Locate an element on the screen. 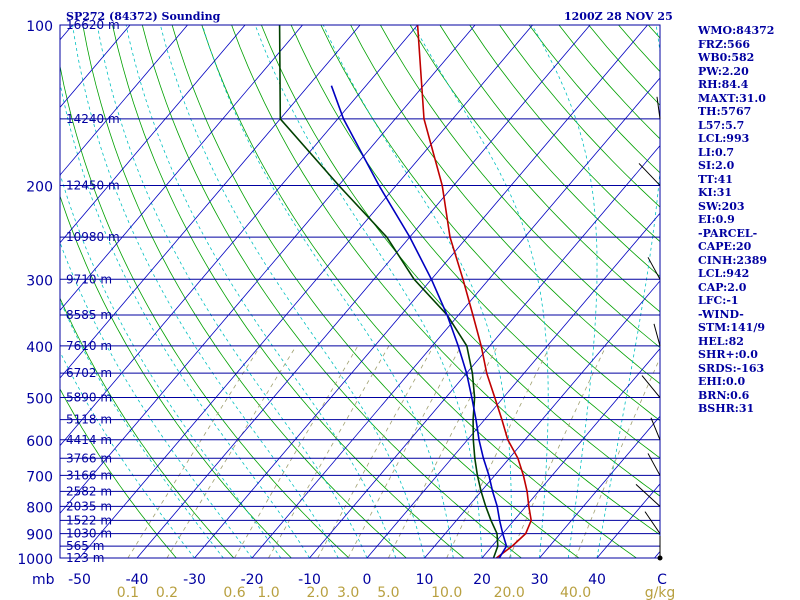 This screenshot has width=800, height=600. height-label: 1522 m is located at coordinates (89, 520).